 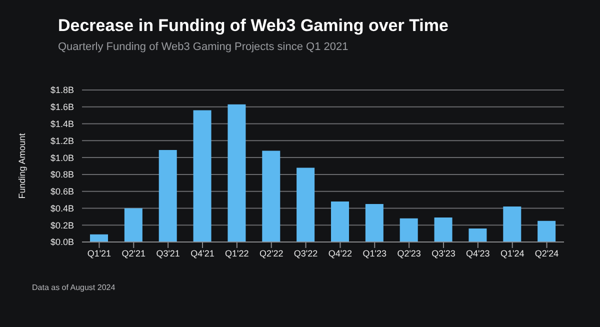 I want to click on chart-title: Decrease in Funding of Web3 Gaming over Time, so click(x=253, y=26).